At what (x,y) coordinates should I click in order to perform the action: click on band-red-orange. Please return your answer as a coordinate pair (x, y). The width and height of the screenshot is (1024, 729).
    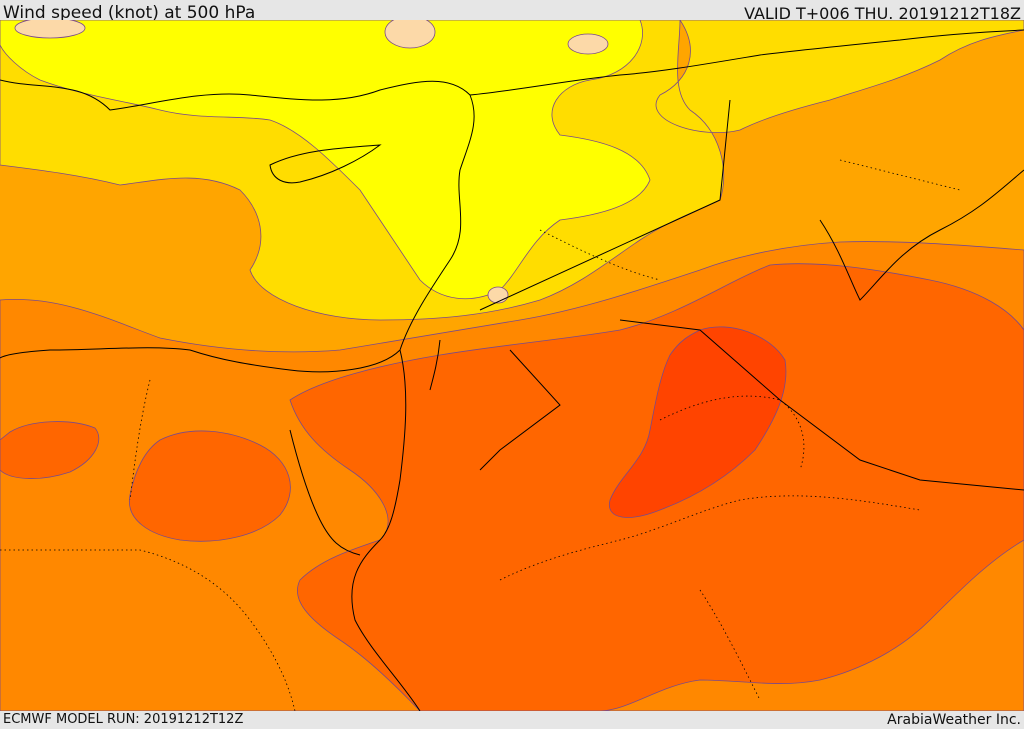
    Looking at the image, I should click on (698, 422).